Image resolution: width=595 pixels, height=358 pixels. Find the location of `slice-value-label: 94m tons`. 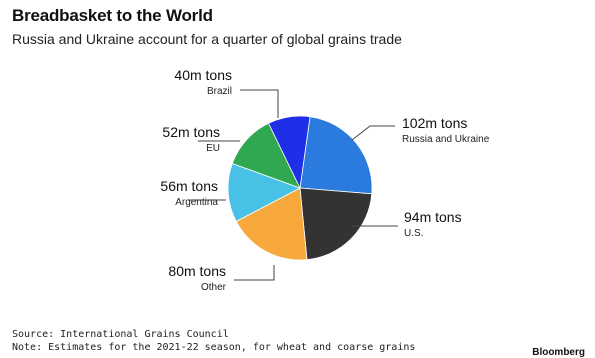

slice-value-label: 94m tons is located at coordinates (433, 217).